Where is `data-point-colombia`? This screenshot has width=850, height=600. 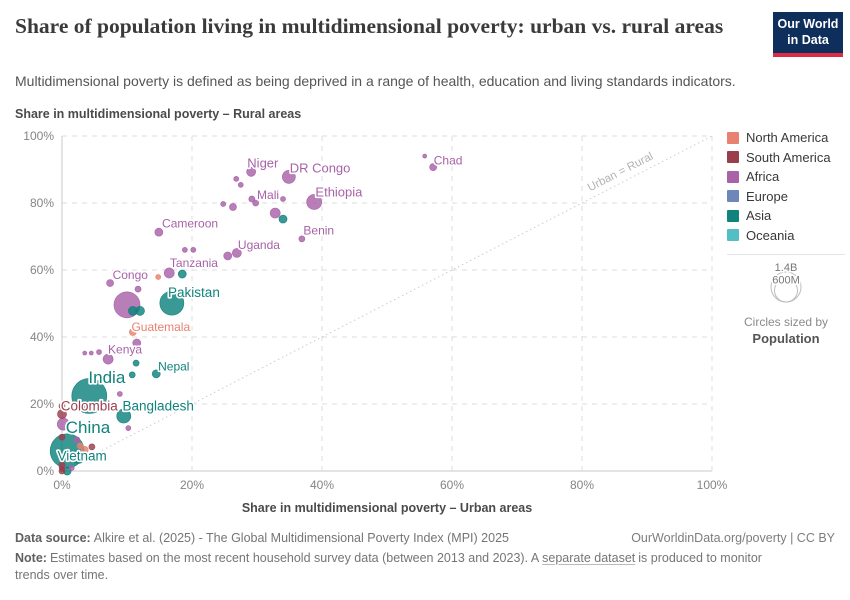 data-point-colombia is located at coordinates (62, 414).